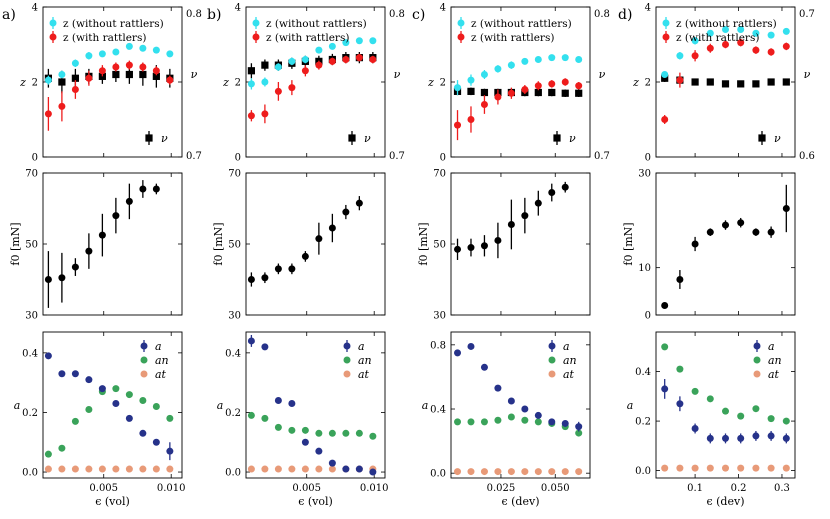 Image resolution: width=830 pixels, height=519 pixels. I want to click on panel-4-bot-xtick-label: 0.2, so click(739, 488).